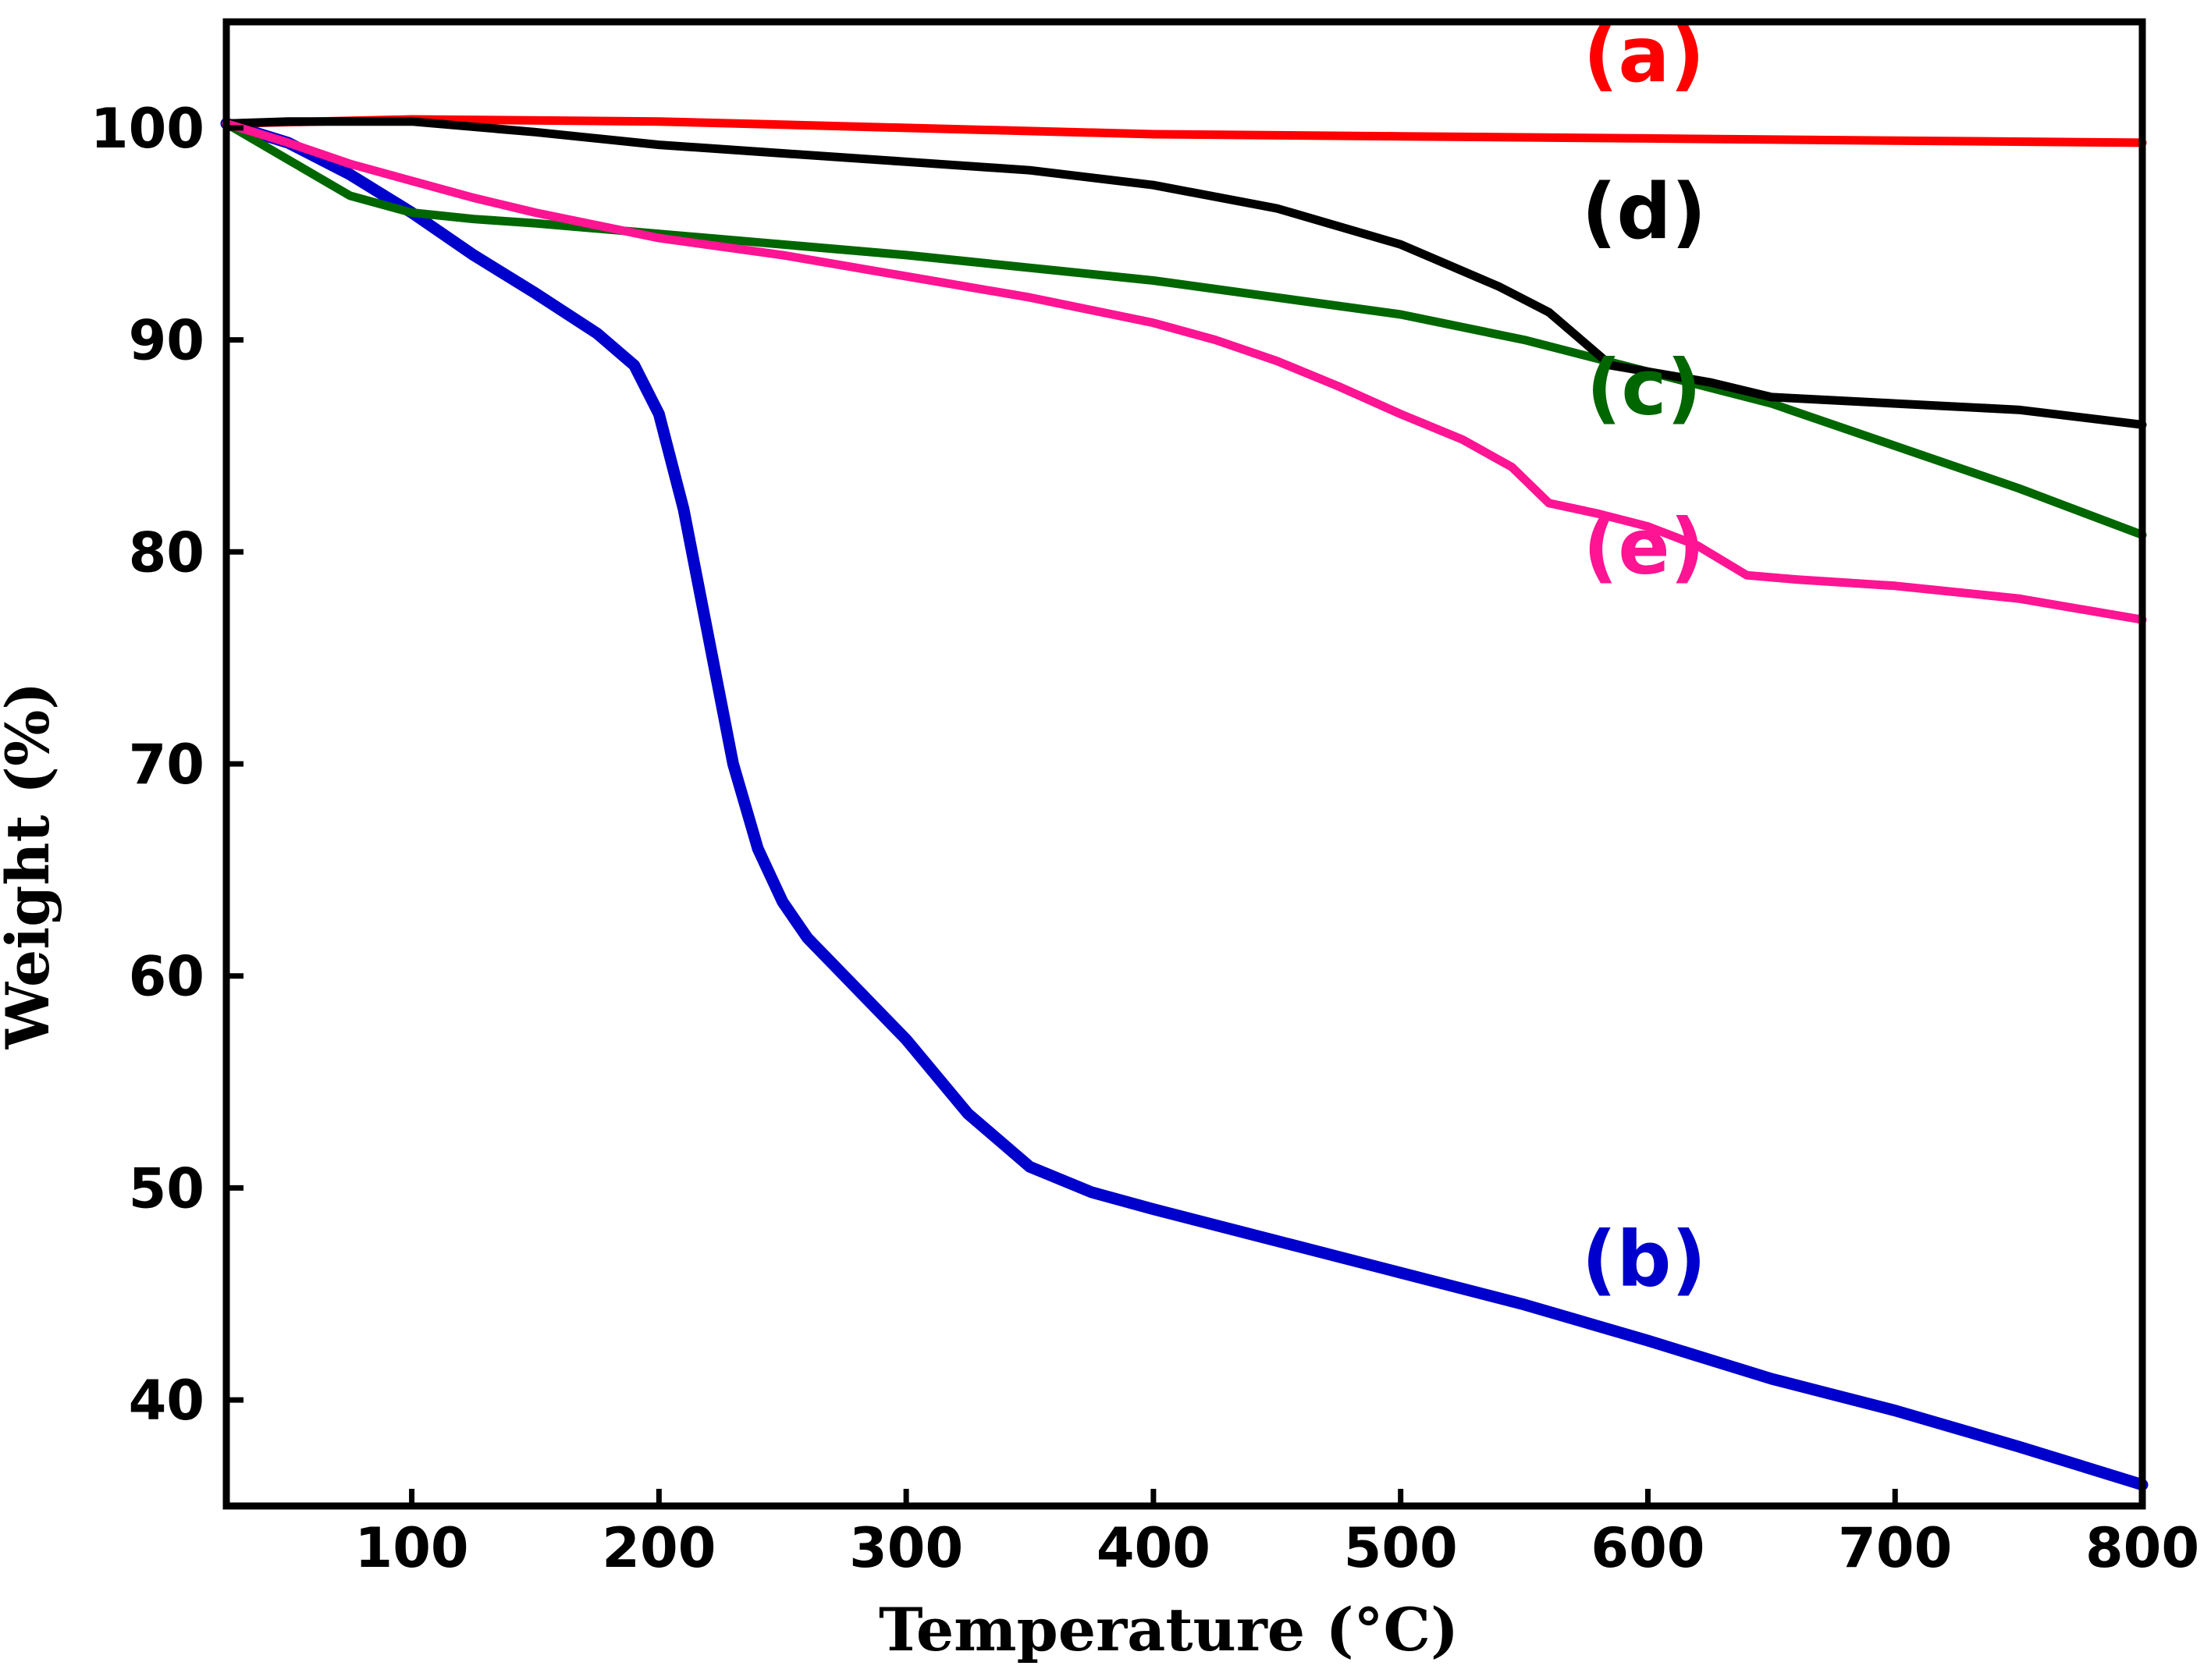 This screenshot has height=1680, width=2211. Describe the element at coordinates (1169, 1629) in the screenshot. I see `x-axis-title: Temperature (°C)` at that location.